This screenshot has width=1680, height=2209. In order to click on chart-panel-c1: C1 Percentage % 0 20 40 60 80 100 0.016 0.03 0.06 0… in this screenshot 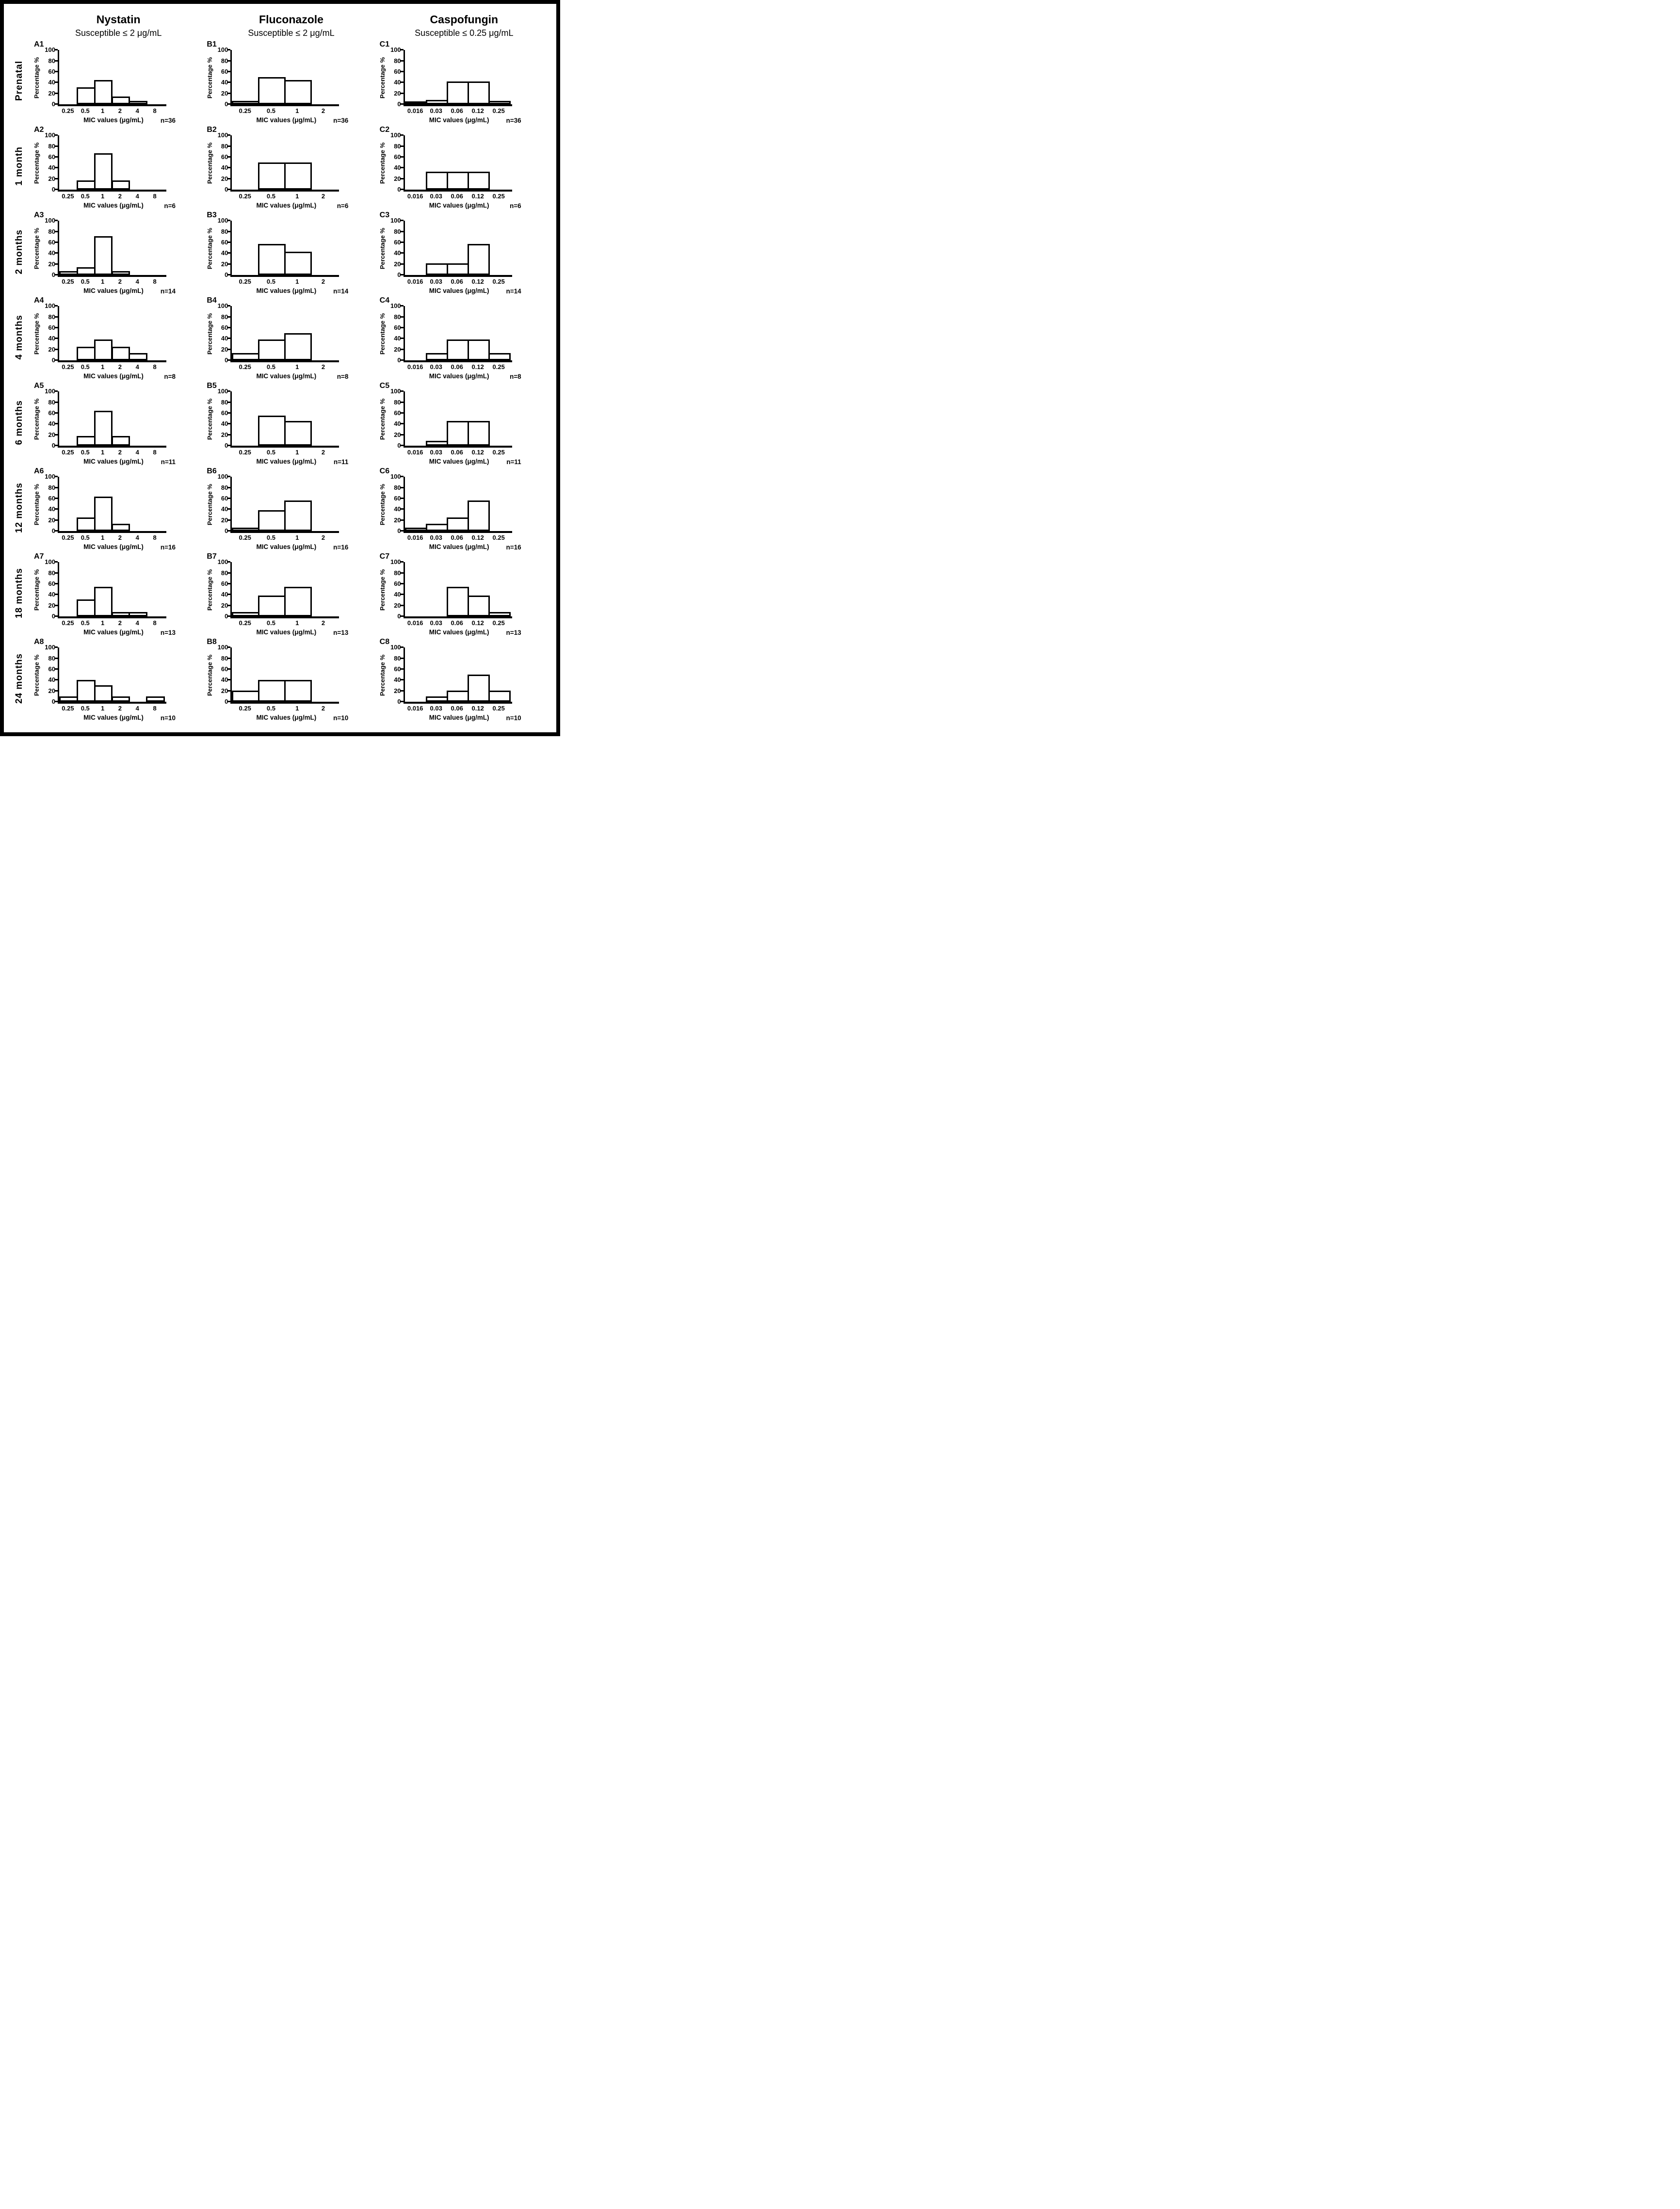, I will do `click(464, 81)`.